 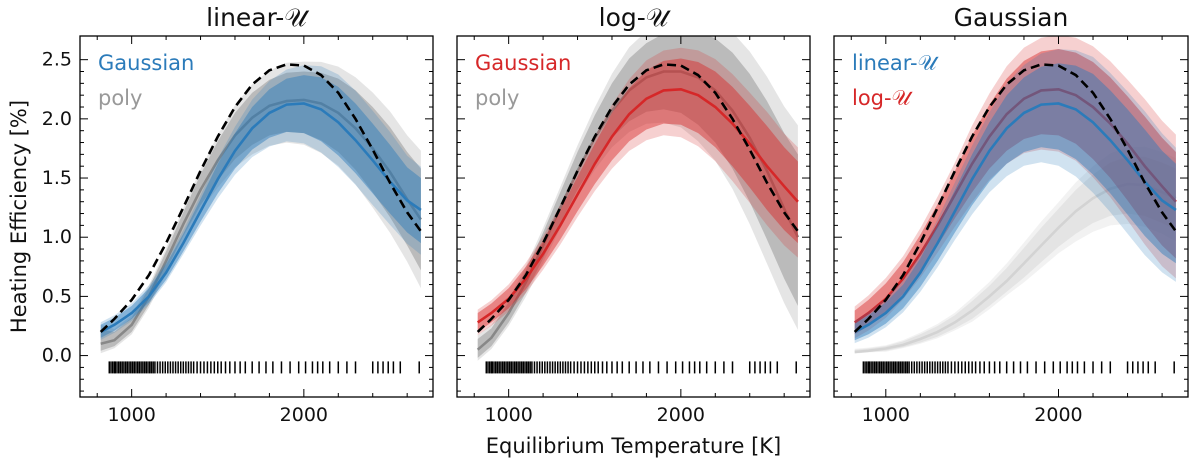 I want to click on y-tick-label: 1.5, so click(x=57, y=178).